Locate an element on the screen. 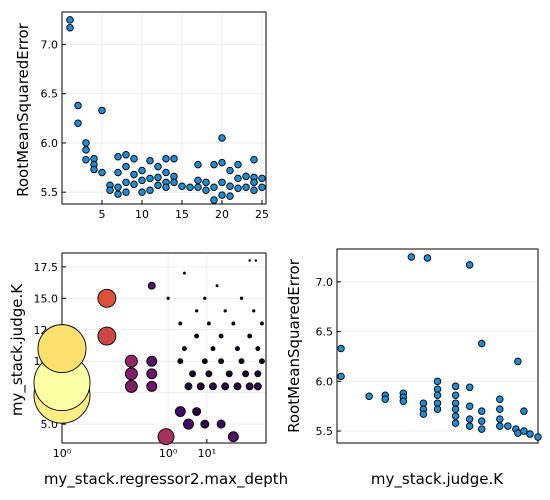 The image size is (550, 500). top-x-tick-label: 25 is located at coordinates (262, 214).